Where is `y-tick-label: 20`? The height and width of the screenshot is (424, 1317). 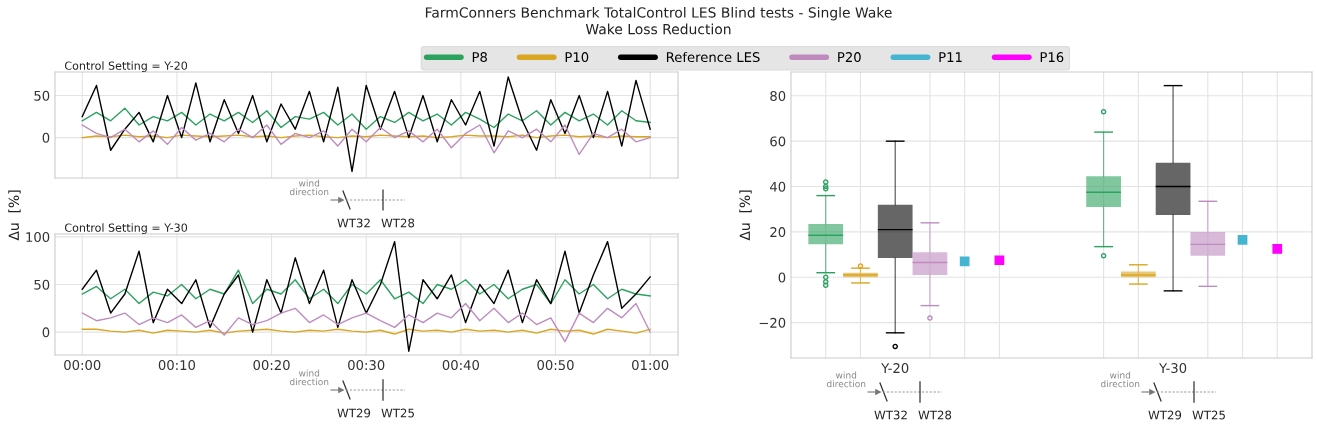 y-tick-label: 20 is located at coordinates (778, 232).